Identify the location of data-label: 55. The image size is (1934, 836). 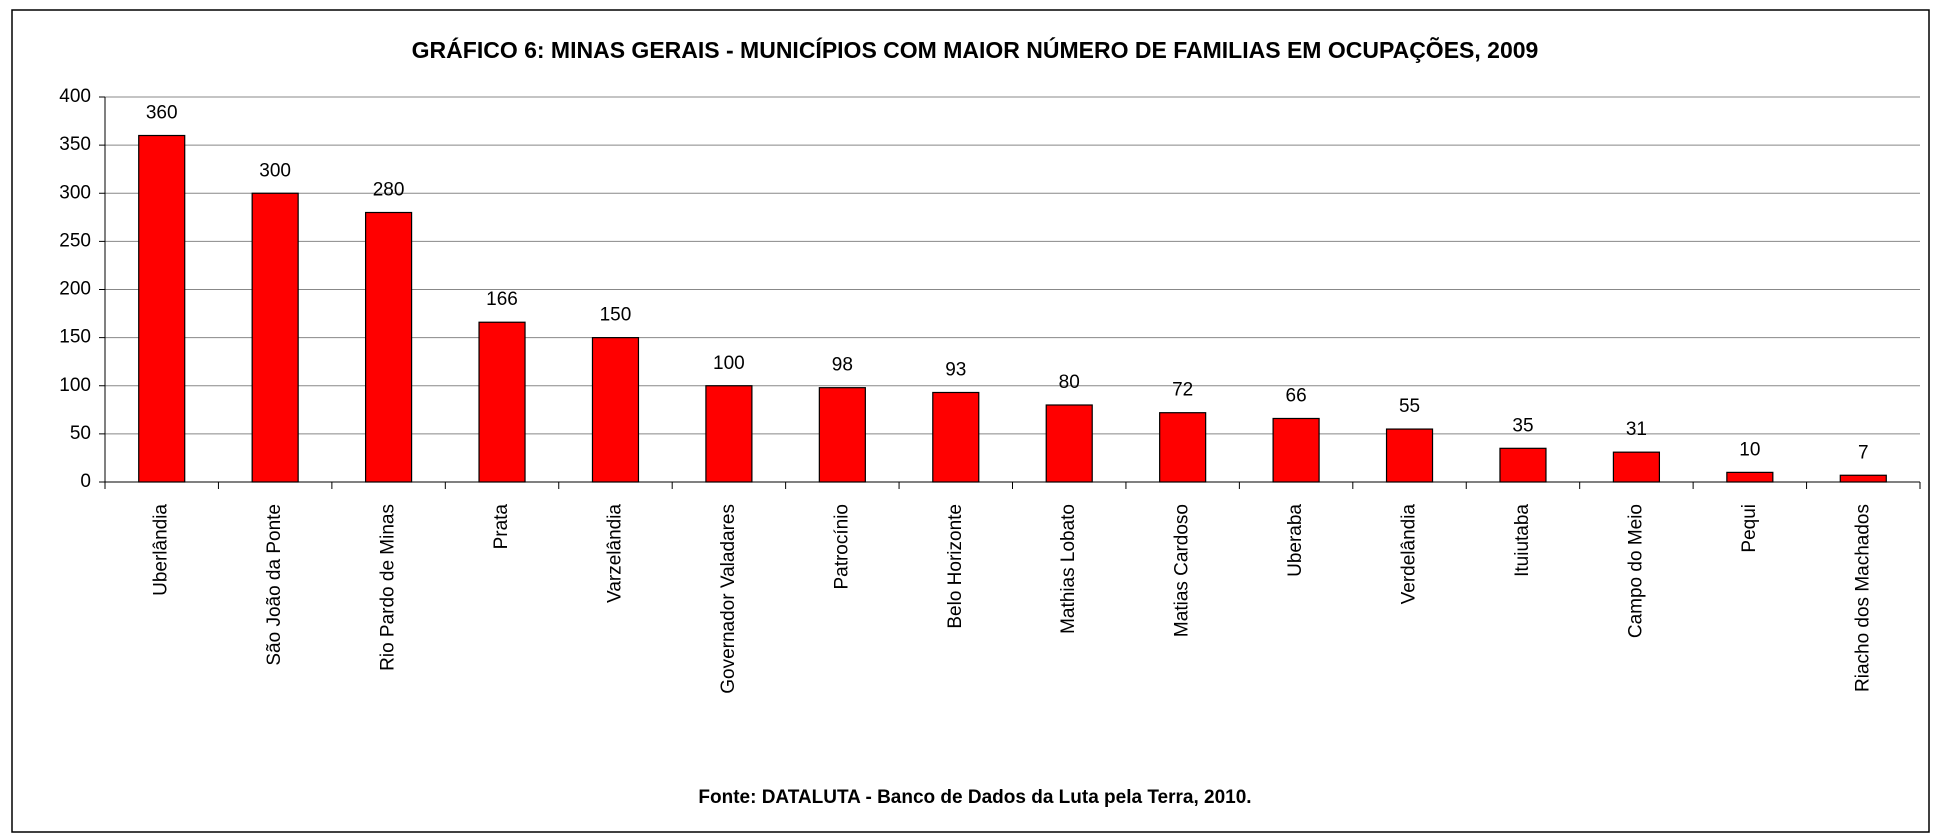
(1409, 406).